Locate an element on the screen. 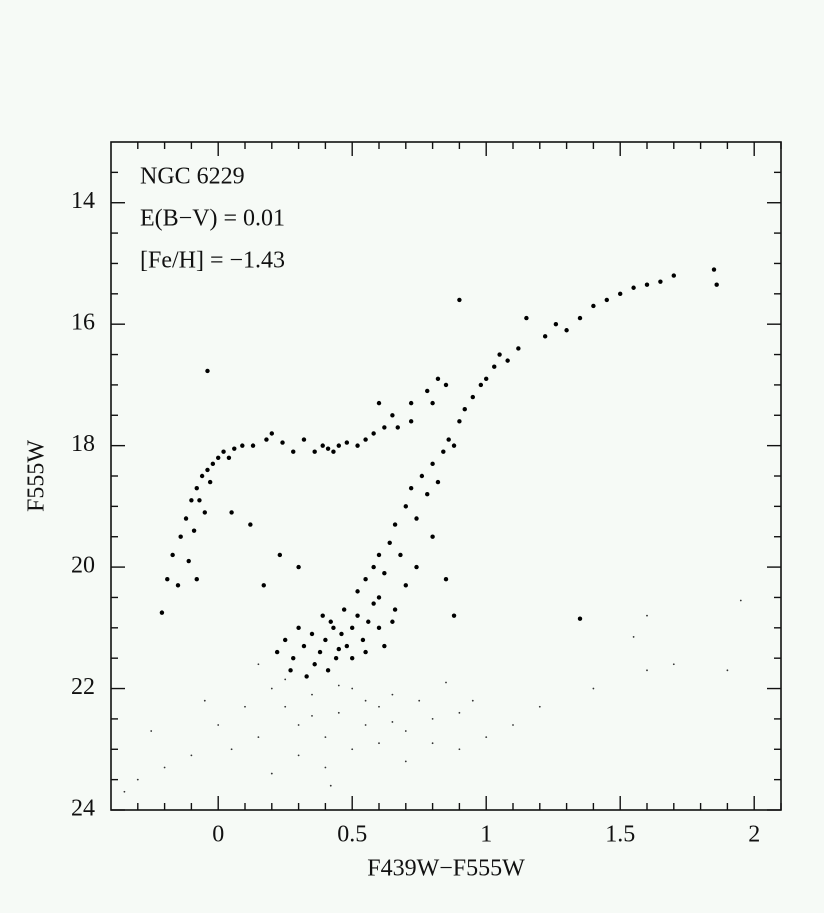  x-tick-label: 1.5 is located at coordinates (620, 835).